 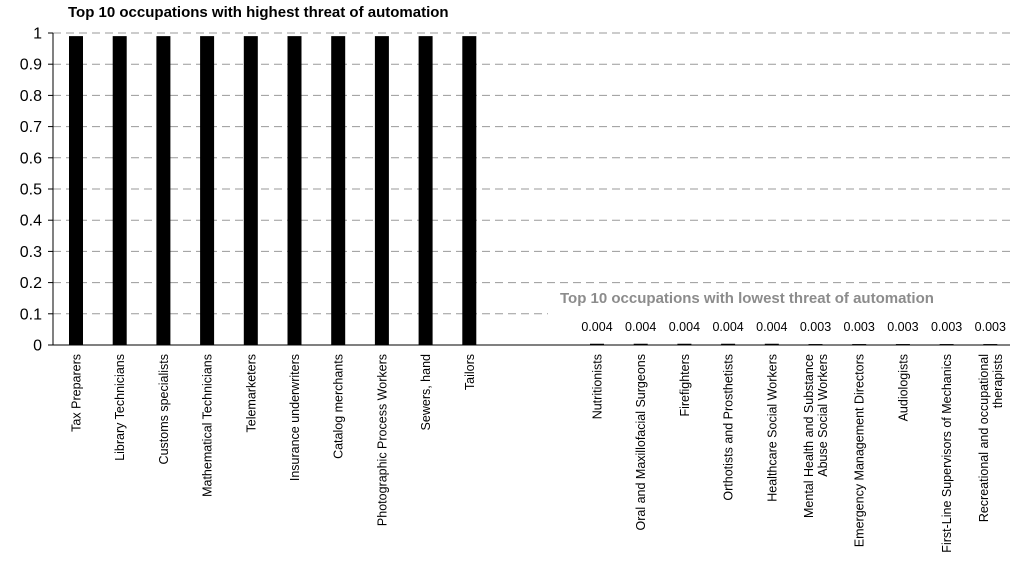 What do you see at coordinates (823, 415) in the screenshot?
I see `category-label: Abuse Social Workers` at bounding box center [823, 415].